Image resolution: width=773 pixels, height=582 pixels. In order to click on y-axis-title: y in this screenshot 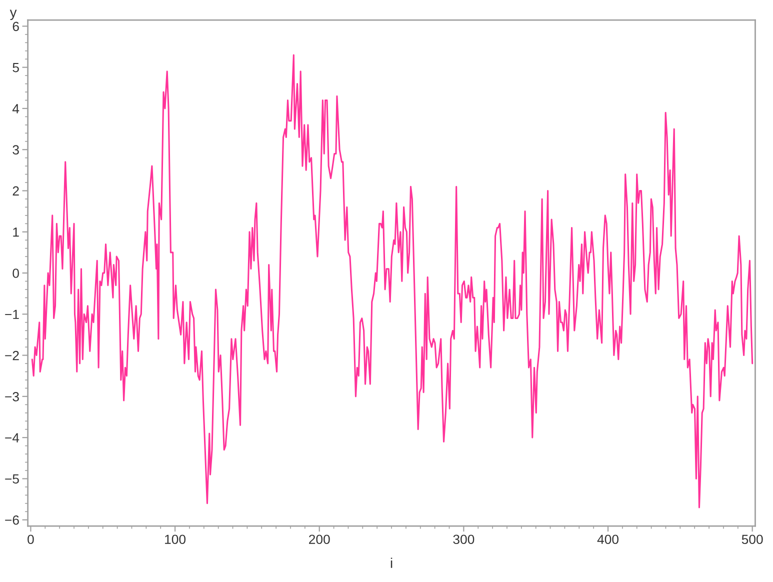, I will do `click(13, 15)`.